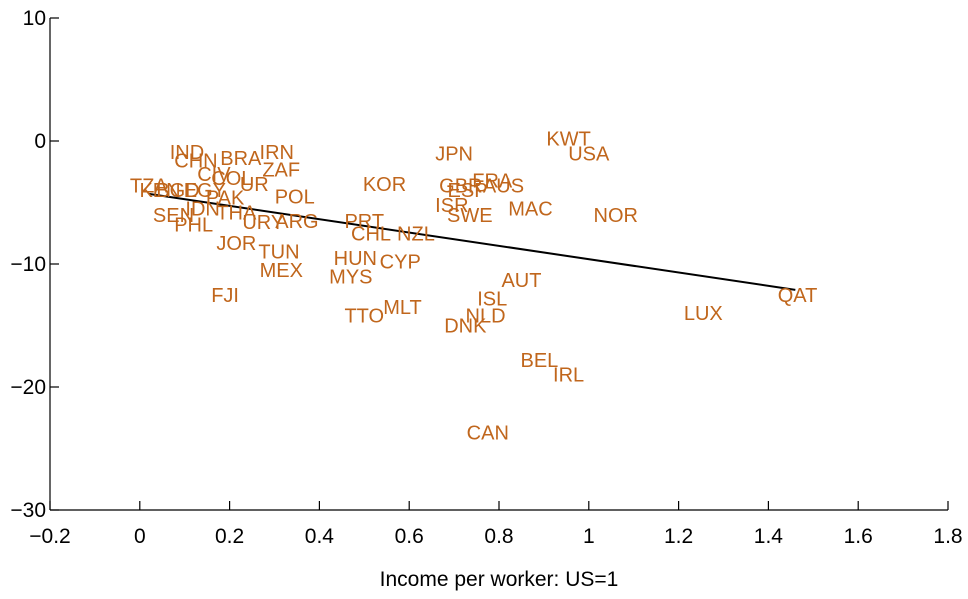 The image size is (968, 599). Describe the element at coordinates (278, 253) in the screenshot. I see `point-label-tun: TUN` at that location.